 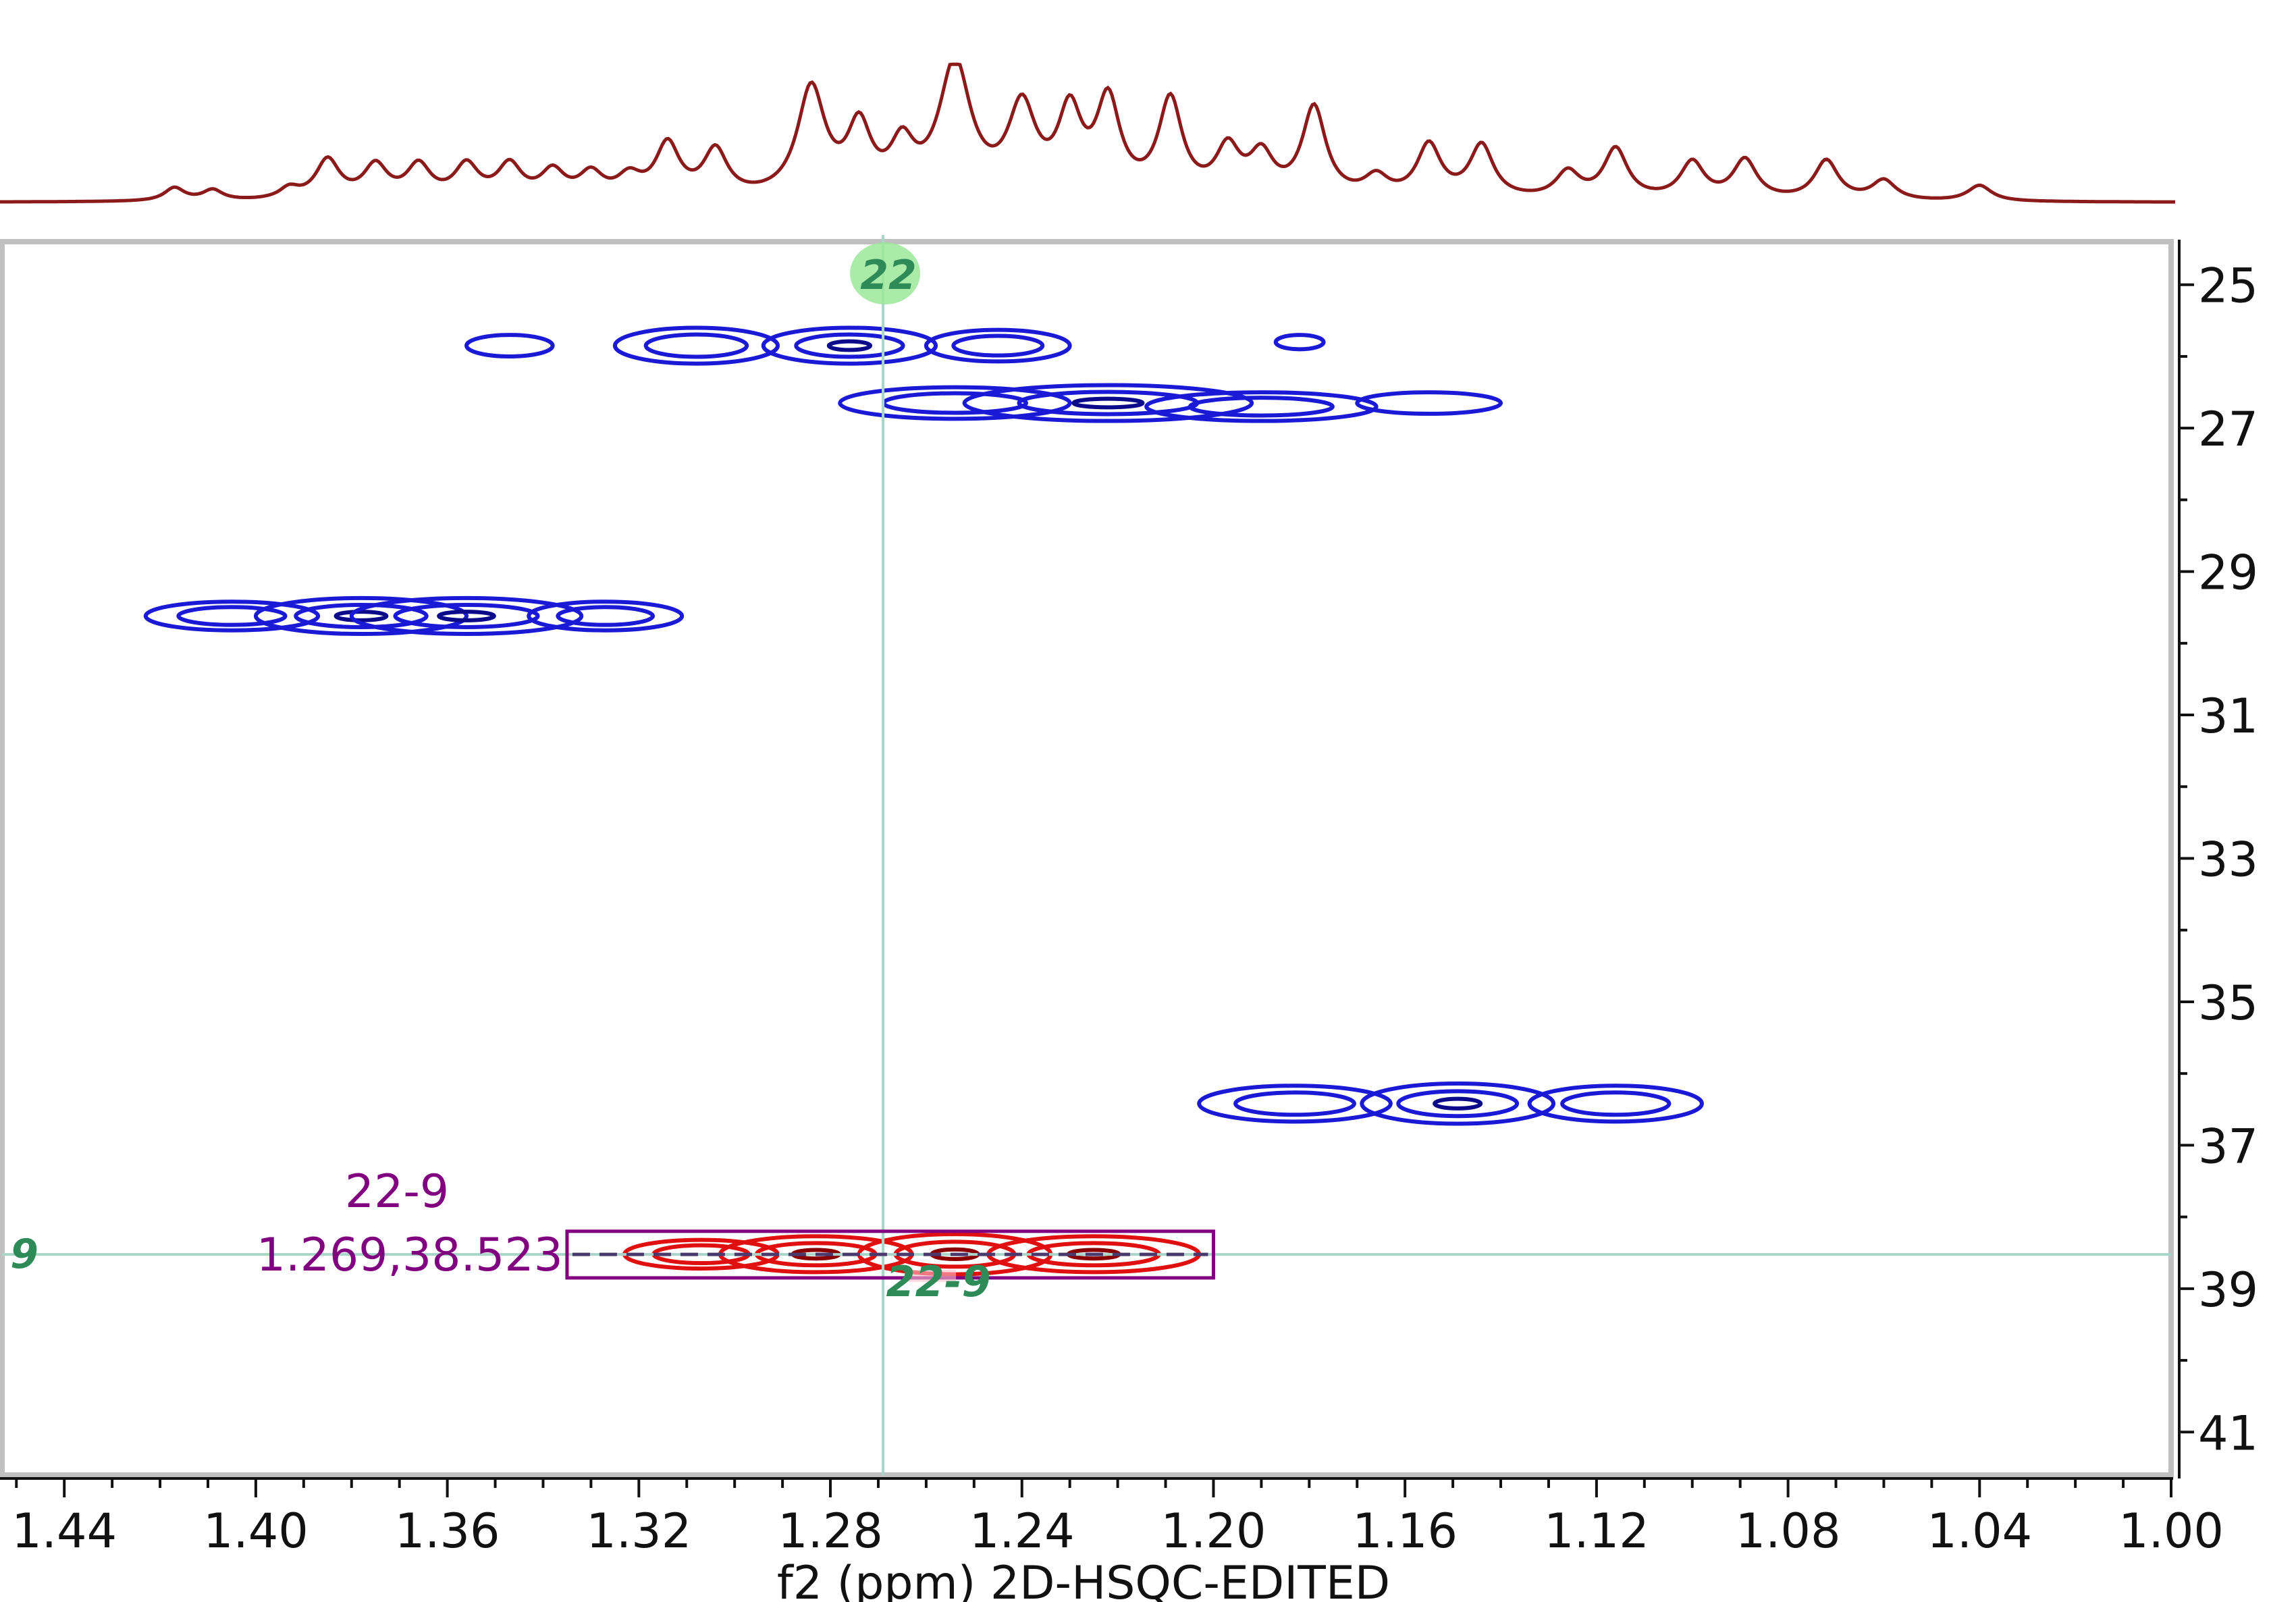 I want to click on y-tick-label: 41, so click(x=2228, y=1433).